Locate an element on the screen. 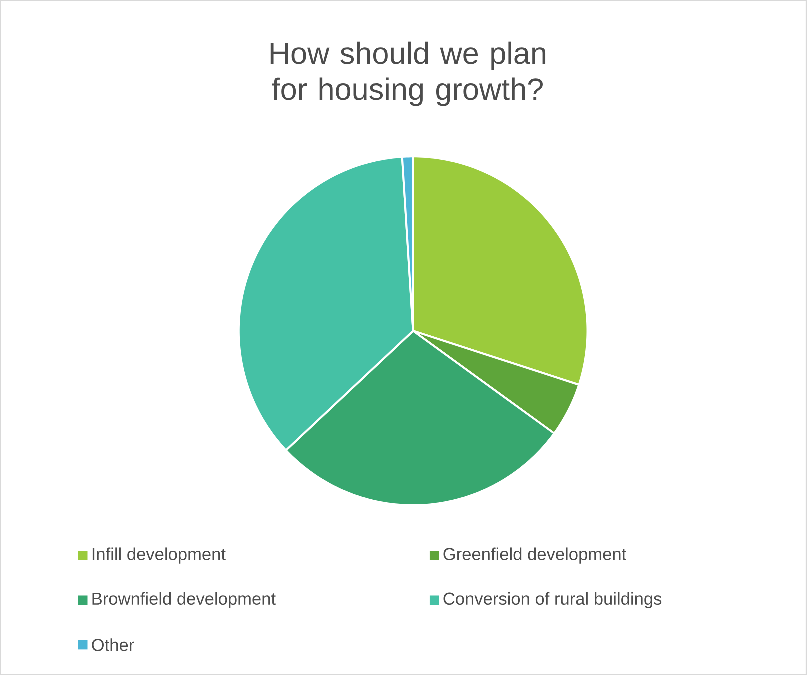  legend-label: Greenfield development is located at coordinates (535, 556).